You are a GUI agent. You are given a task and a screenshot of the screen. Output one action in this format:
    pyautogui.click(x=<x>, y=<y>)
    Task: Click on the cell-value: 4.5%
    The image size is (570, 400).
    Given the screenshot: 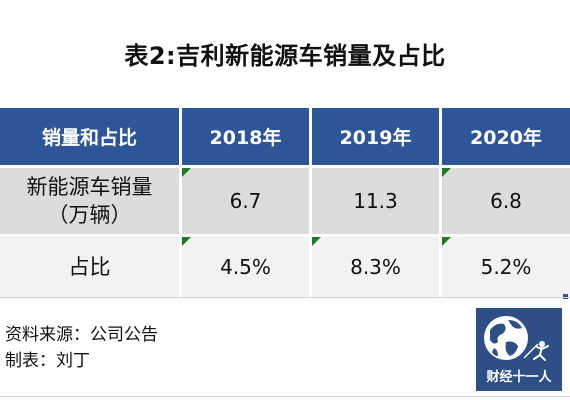 What is the action you would take?
    pyautogui.click(x=245, y=267)
    